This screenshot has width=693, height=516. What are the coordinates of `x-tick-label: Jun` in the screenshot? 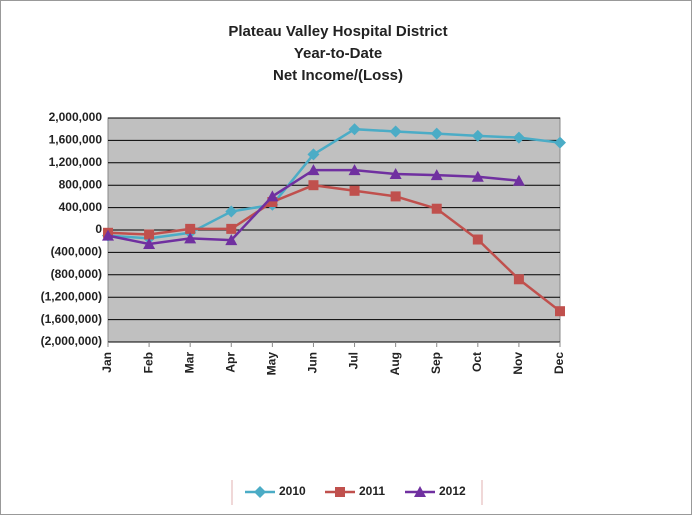 It's located at (313, 362).